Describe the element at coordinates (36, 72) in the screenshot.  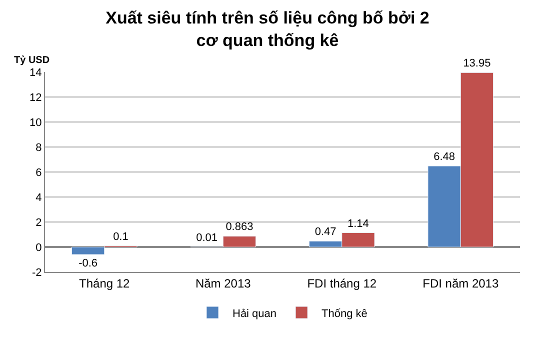
I see `y-tick-label: 14` at that location.